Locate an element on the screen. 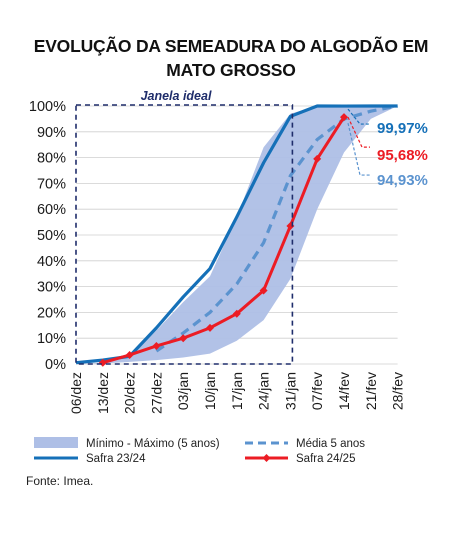 This screenshot has width=462, height=545. y-tick-label: 30% is located at coordinates (51, 288).